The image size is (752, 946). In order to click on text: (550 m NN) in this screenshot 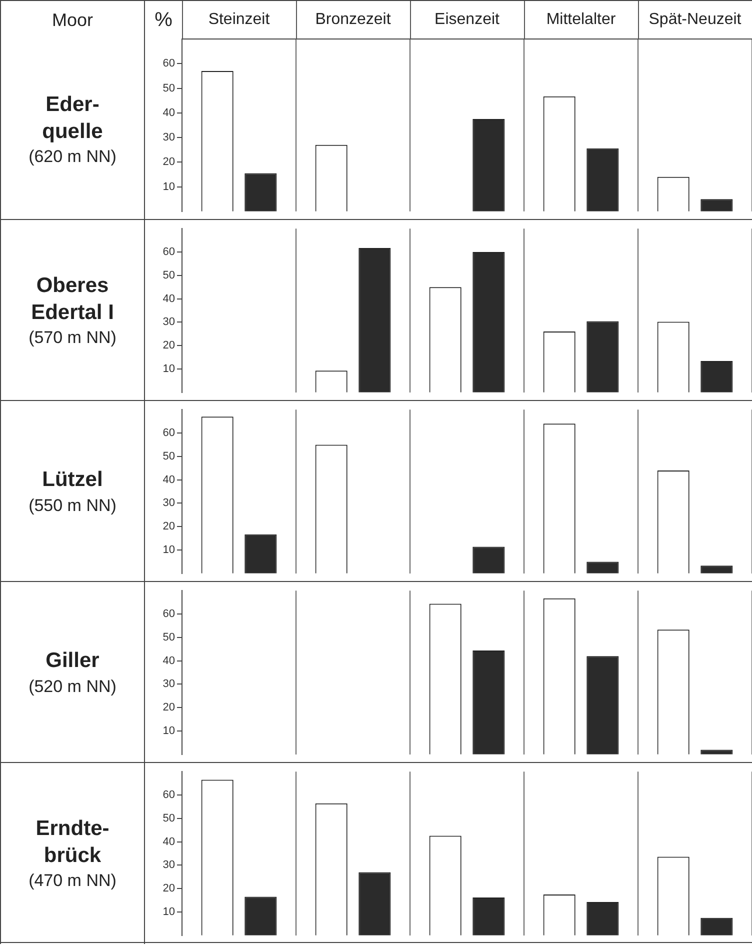, I will do `click(72, 506)`.